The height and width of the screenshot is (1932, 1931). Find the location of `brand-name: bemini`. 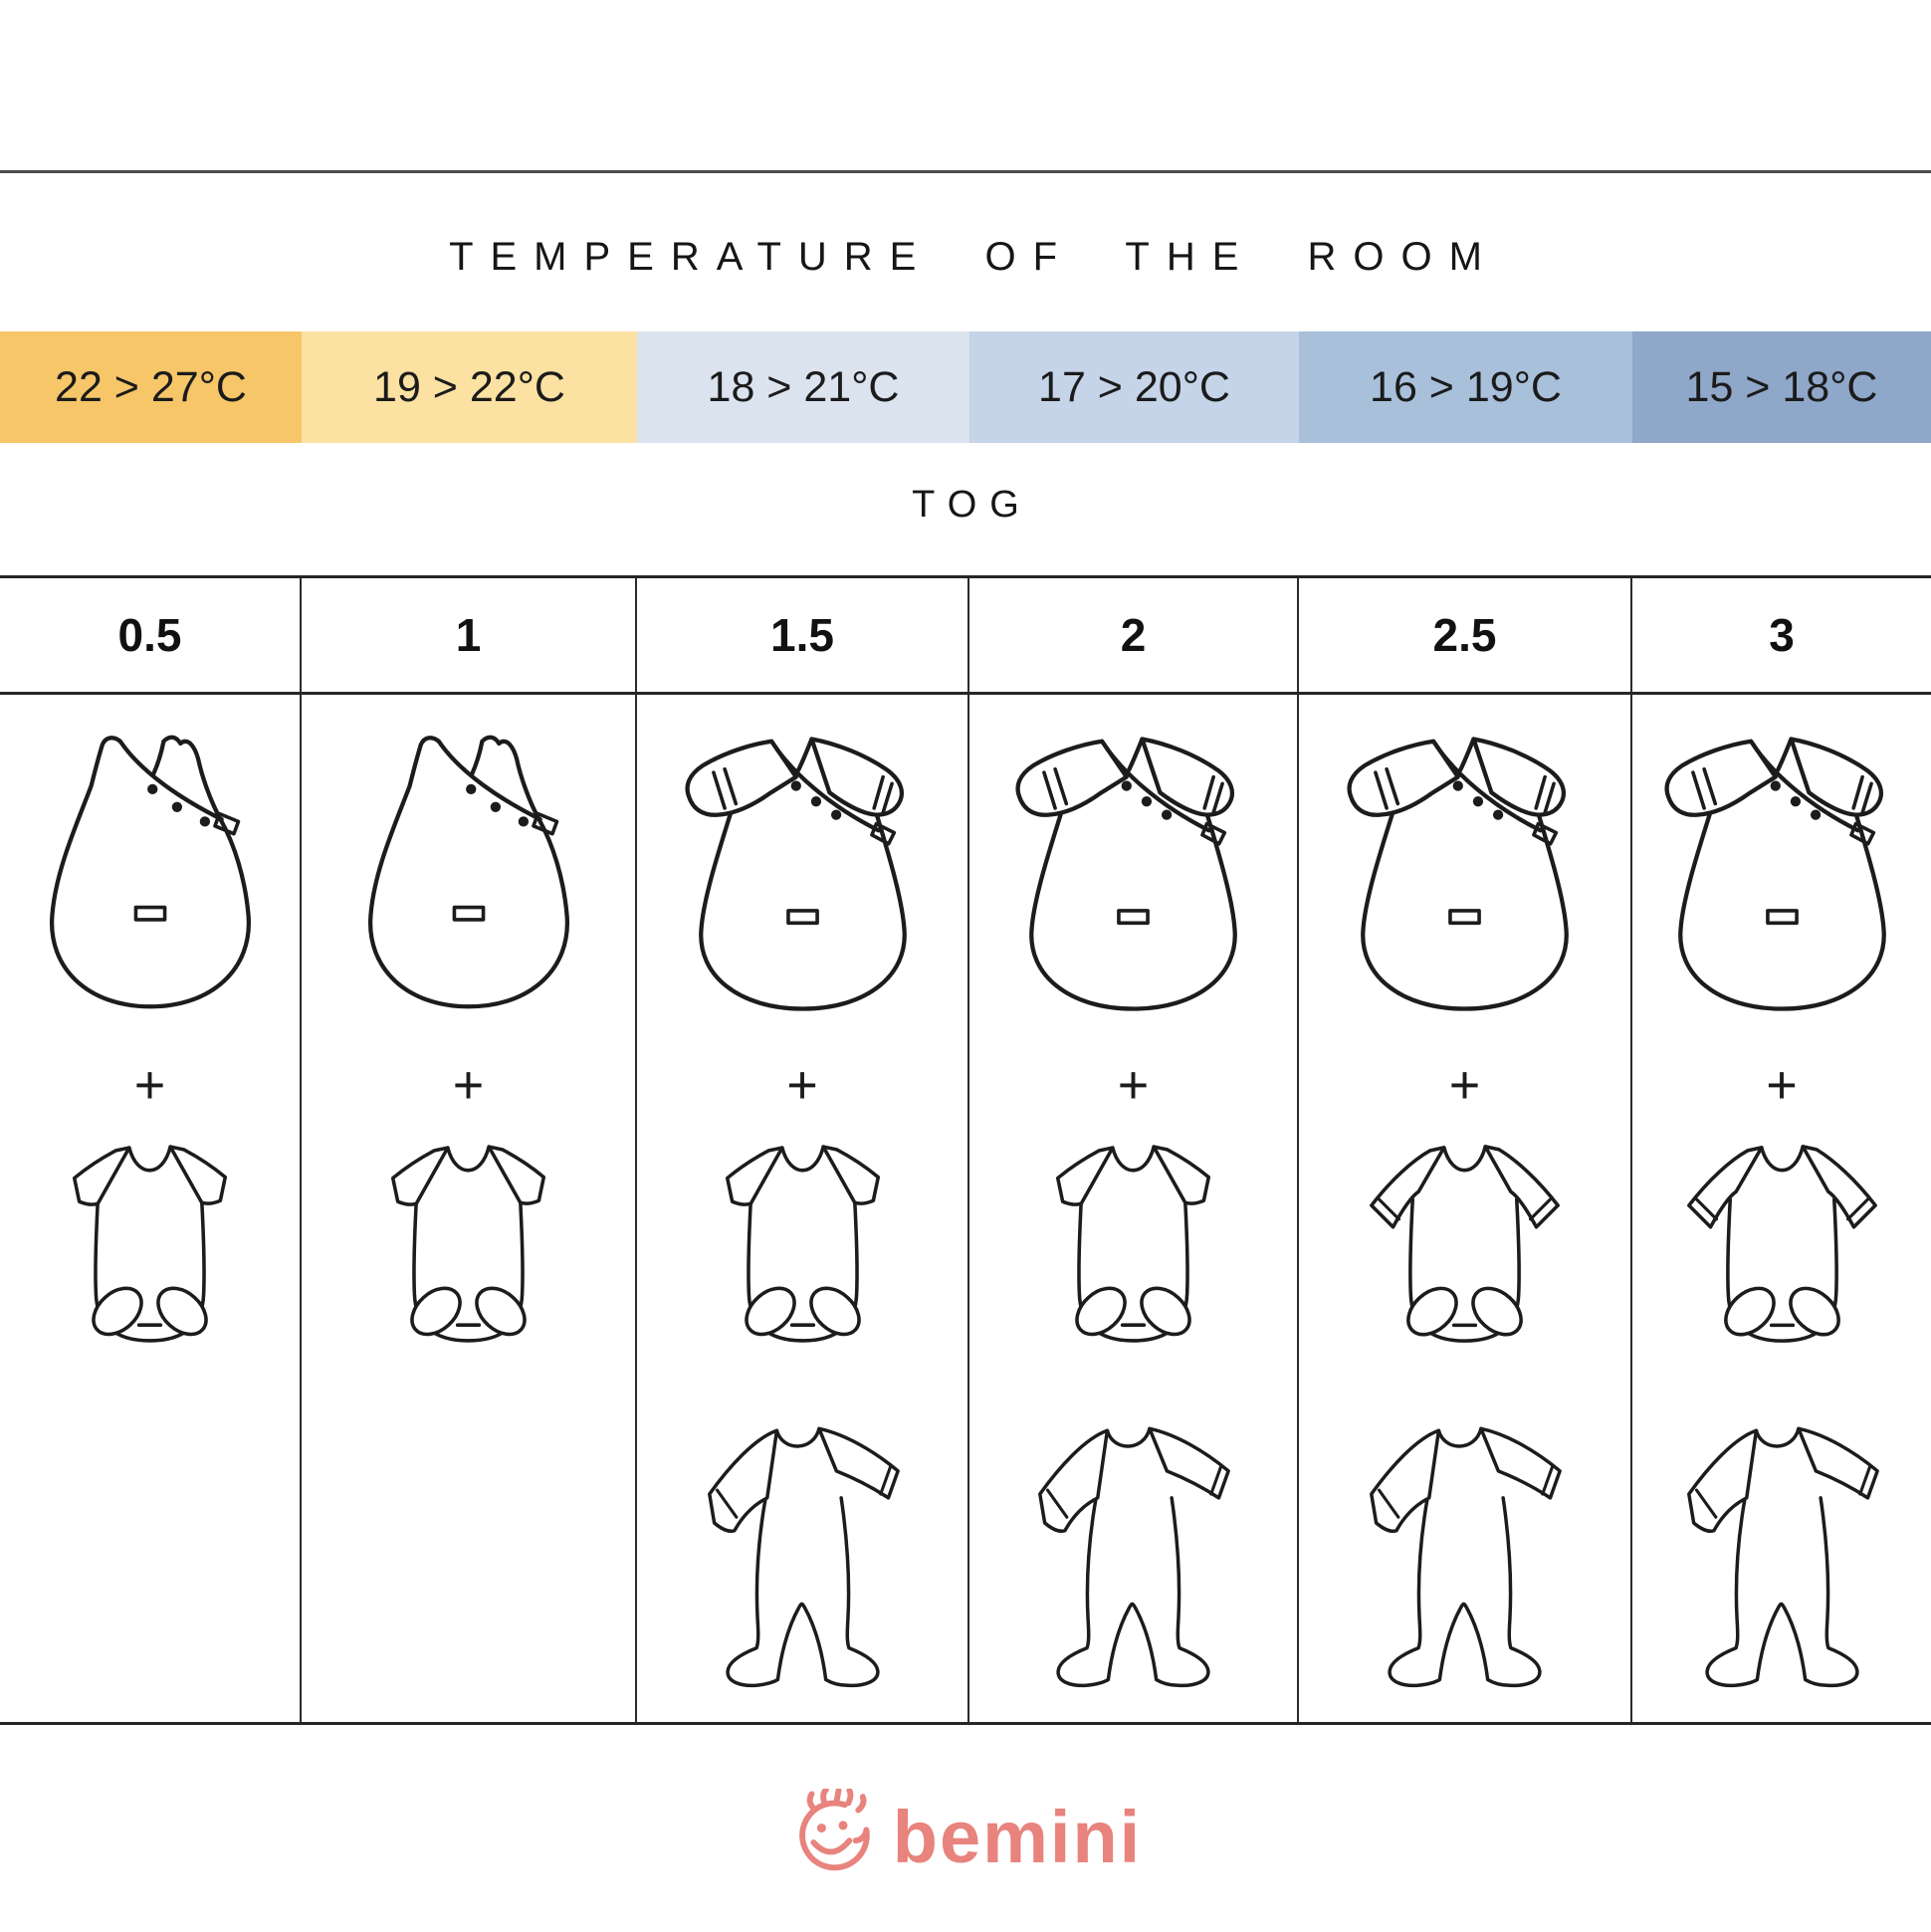

brand-name: bemini is located at coordinates (1018, 1837).